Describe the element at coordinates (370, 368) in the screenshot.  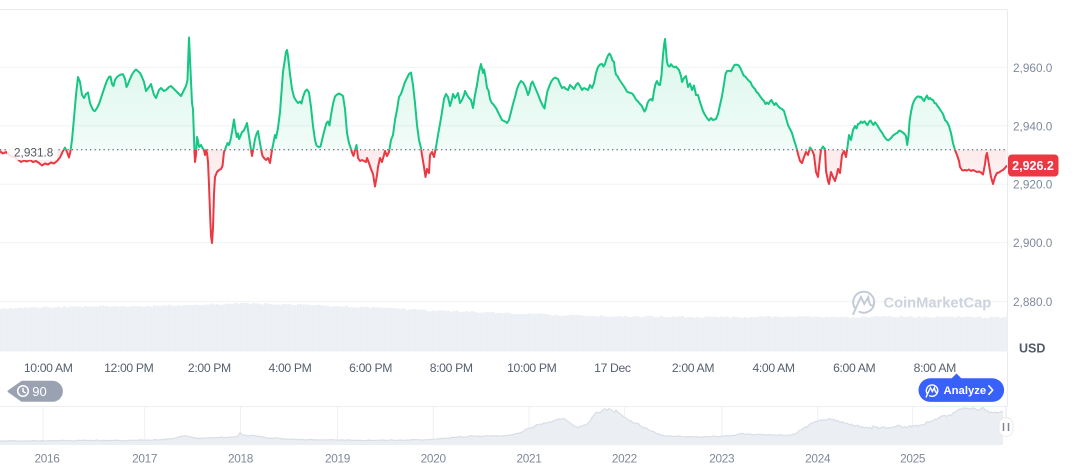
I see `svg-text: 6:00 PM` at that location.